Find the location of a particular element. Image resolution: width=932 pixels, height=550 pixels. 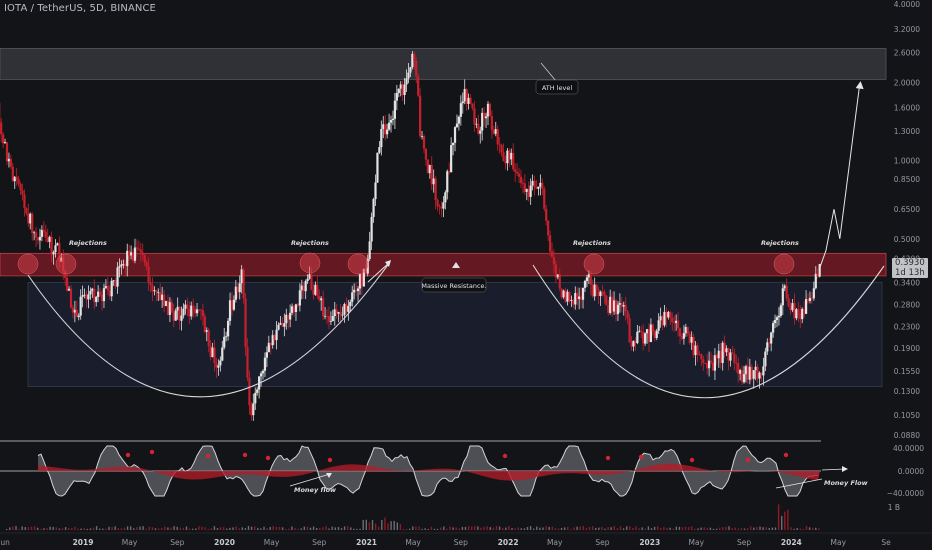

price-tick-label: 4.0000 is located at coordinates (907, 4).